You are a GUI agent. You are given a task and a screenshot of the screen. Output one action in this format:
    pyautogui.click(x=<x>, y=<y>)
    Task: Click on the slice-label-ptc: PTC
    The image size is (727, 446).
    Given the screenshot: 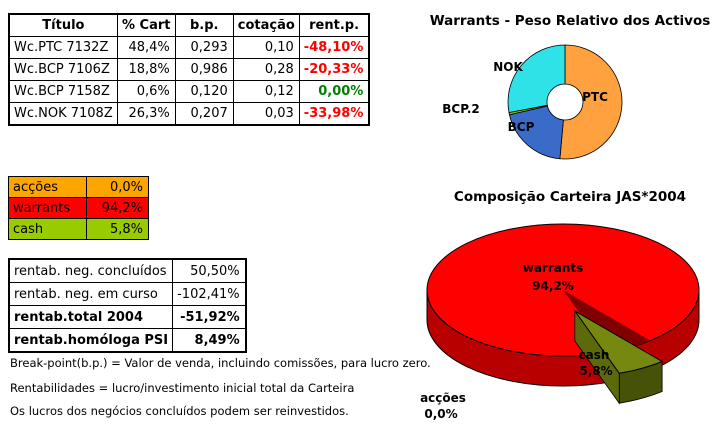 What is the action you would take?
    pyautogui.click(x=595, y=97)
    